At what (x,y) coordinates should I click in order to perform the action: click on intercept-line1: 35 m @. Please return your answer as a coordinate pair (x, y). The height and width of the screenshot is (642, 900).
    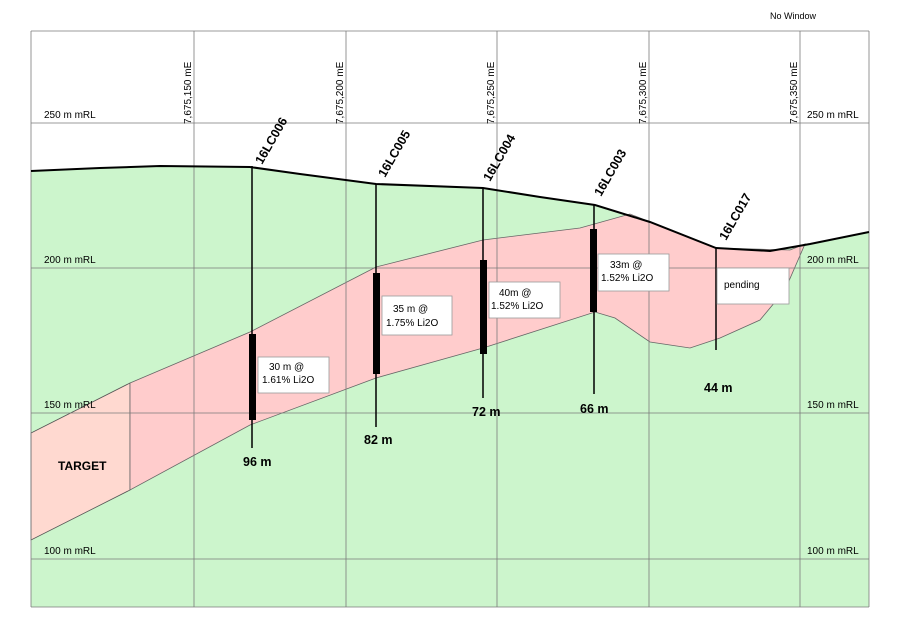
    Looking at the image, I should click on (410, 309).